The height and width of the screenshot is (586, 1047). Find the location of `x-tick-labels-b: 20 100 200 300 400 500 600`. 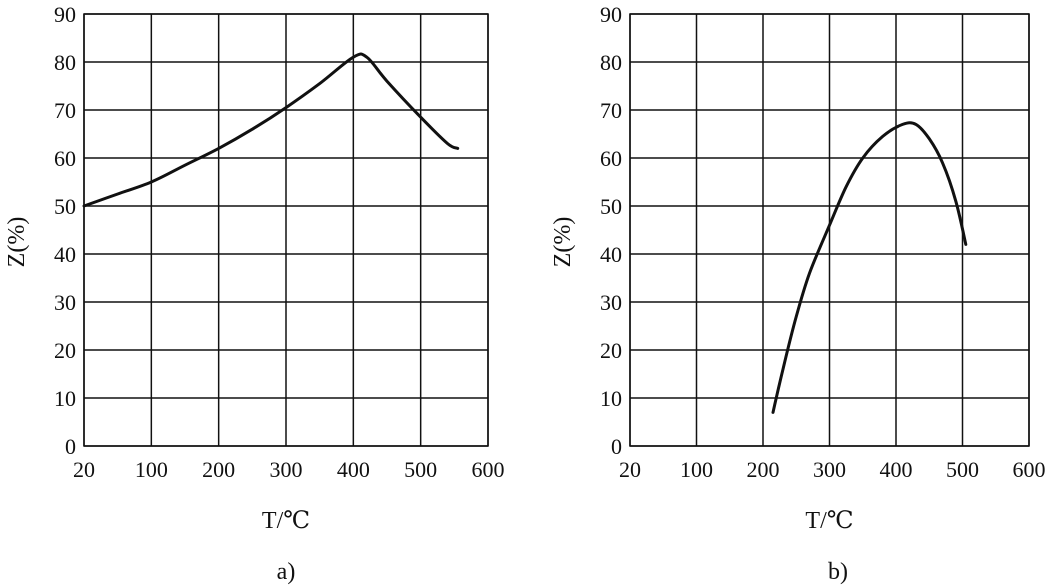

x-tick-labels-b: 20 100 200 300 400 500 600 is located at coordinates (832, 469).